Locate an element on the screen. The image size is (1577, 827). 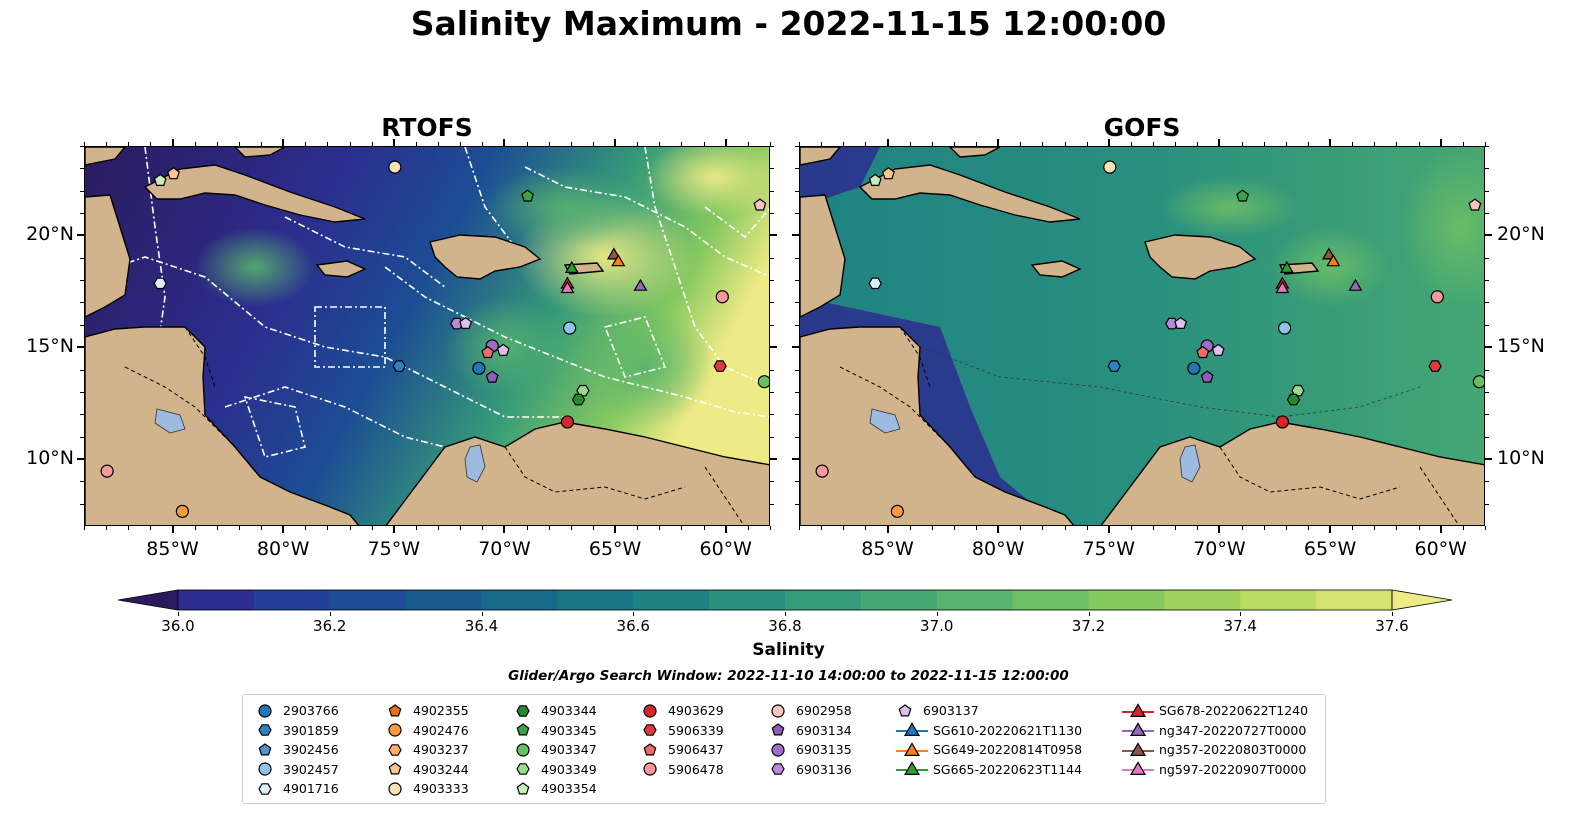
lon-tick-label: 75°W is located at coordinates (1109, 549).